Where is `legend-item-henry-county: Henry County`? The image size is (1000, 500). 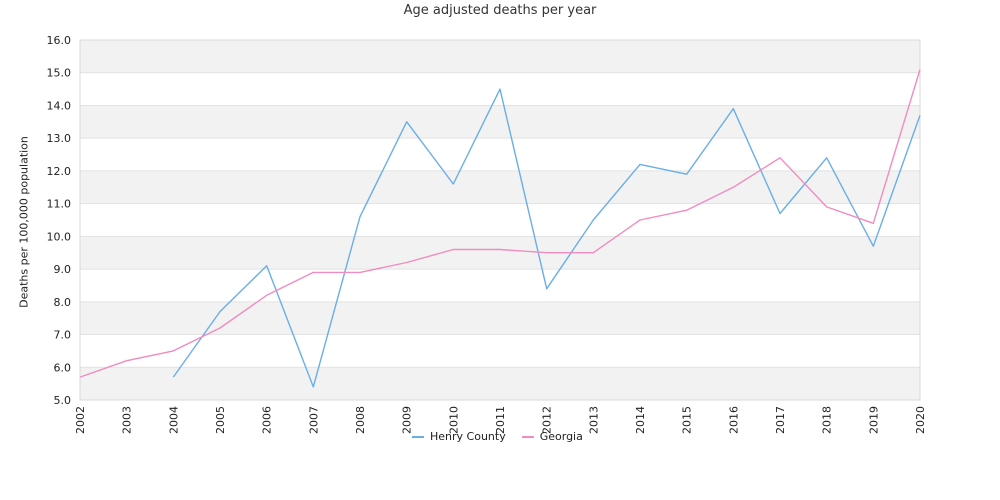 legend-item-henry-county: Henry County is located at coordinates (459, 436).